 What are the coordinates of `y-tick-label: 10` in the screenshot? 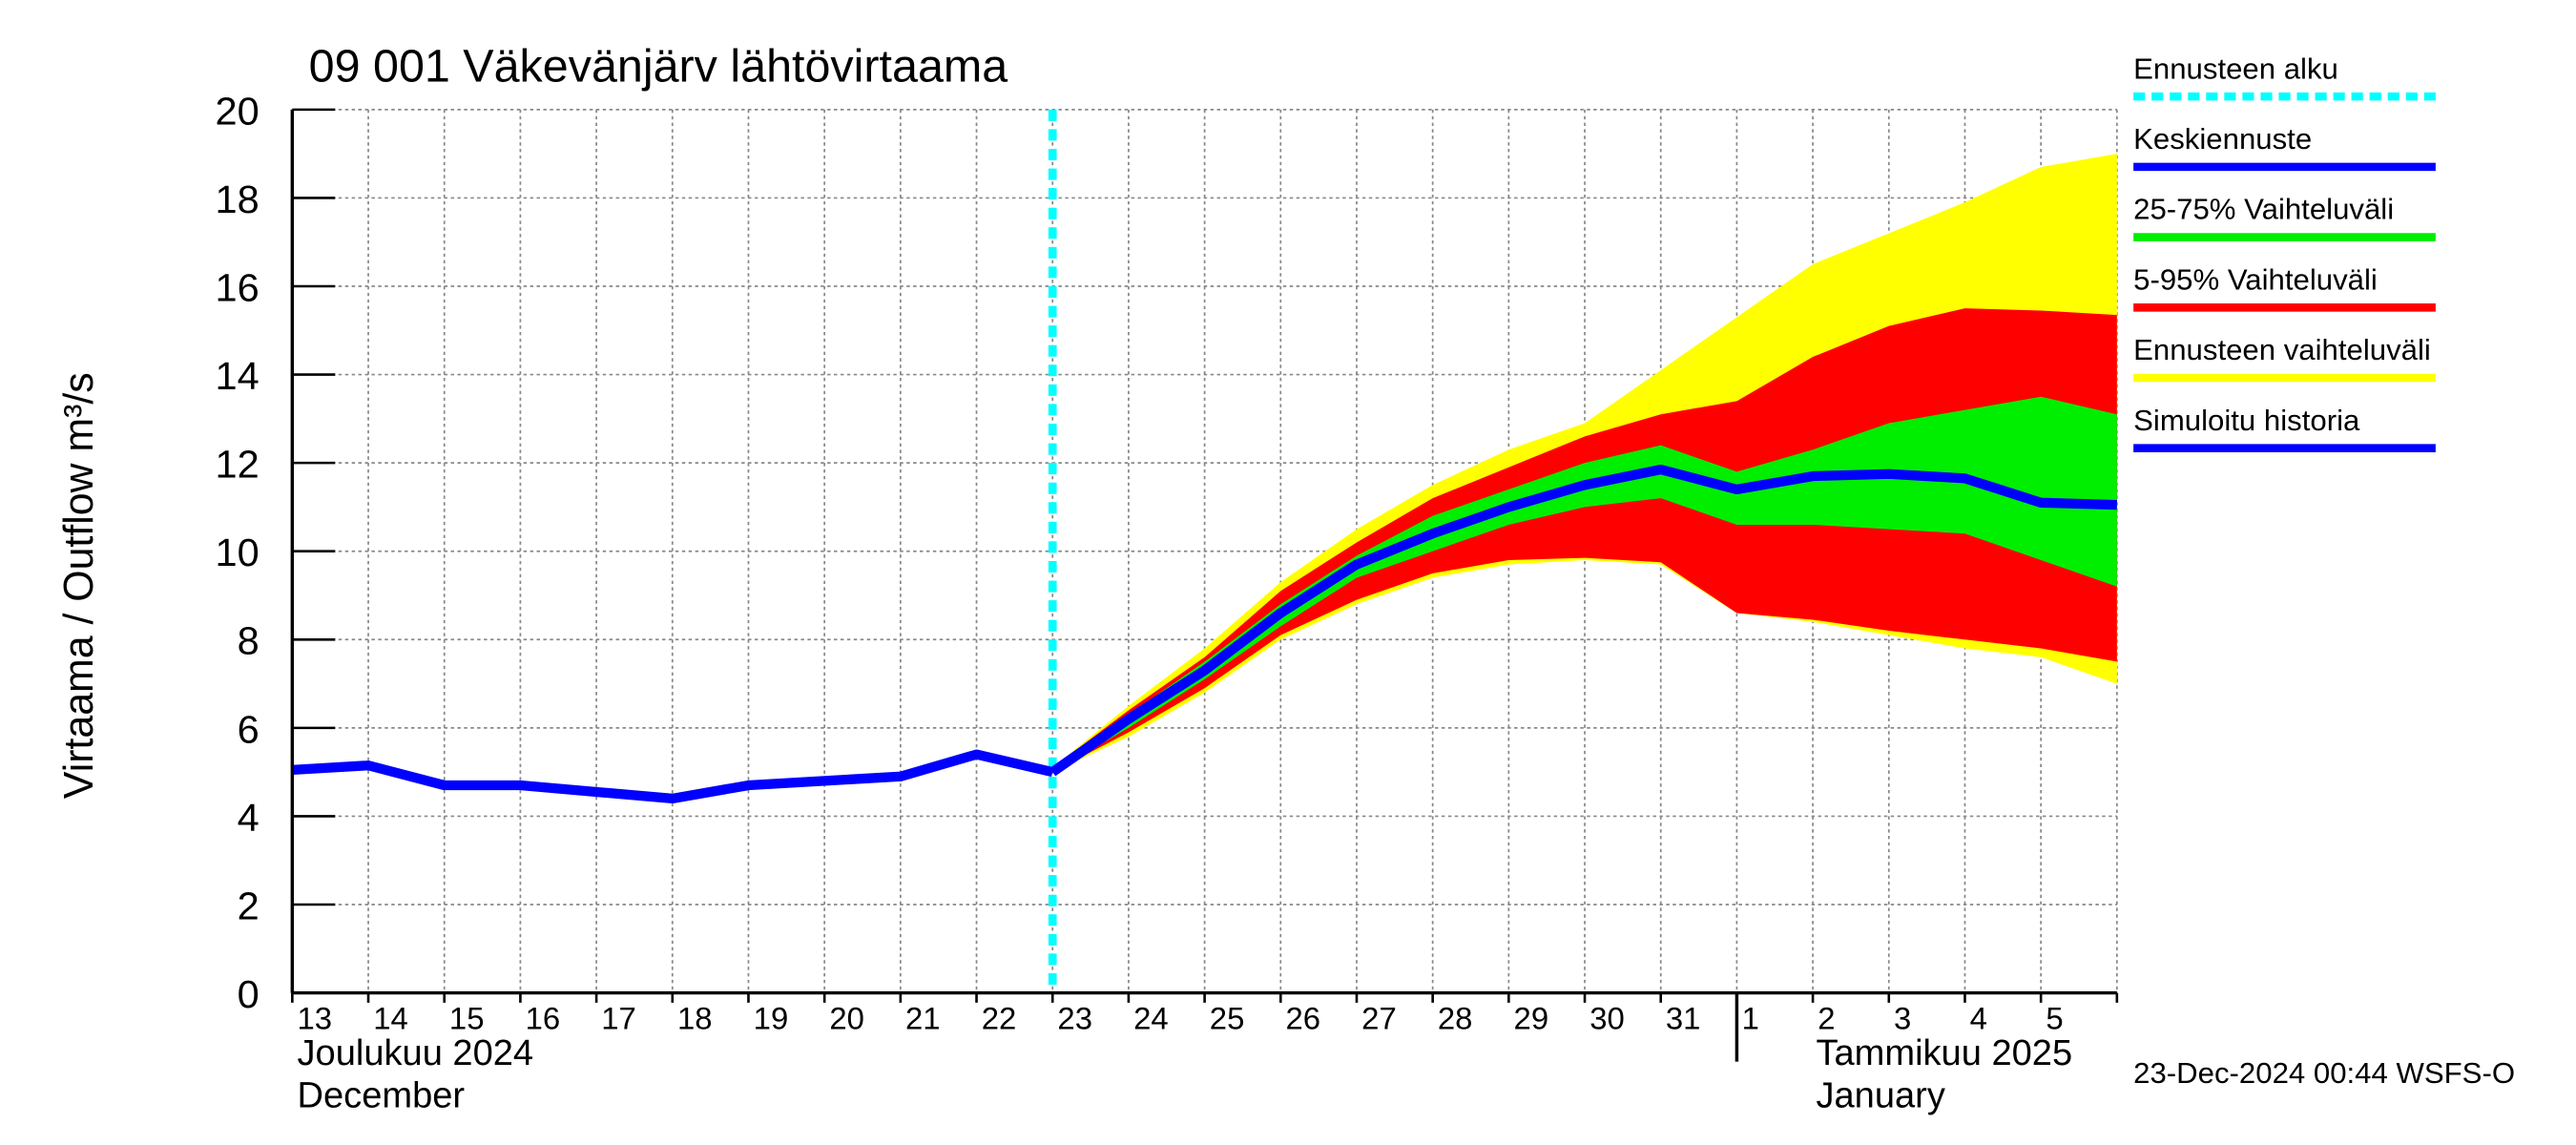 It's located at (238, 553).